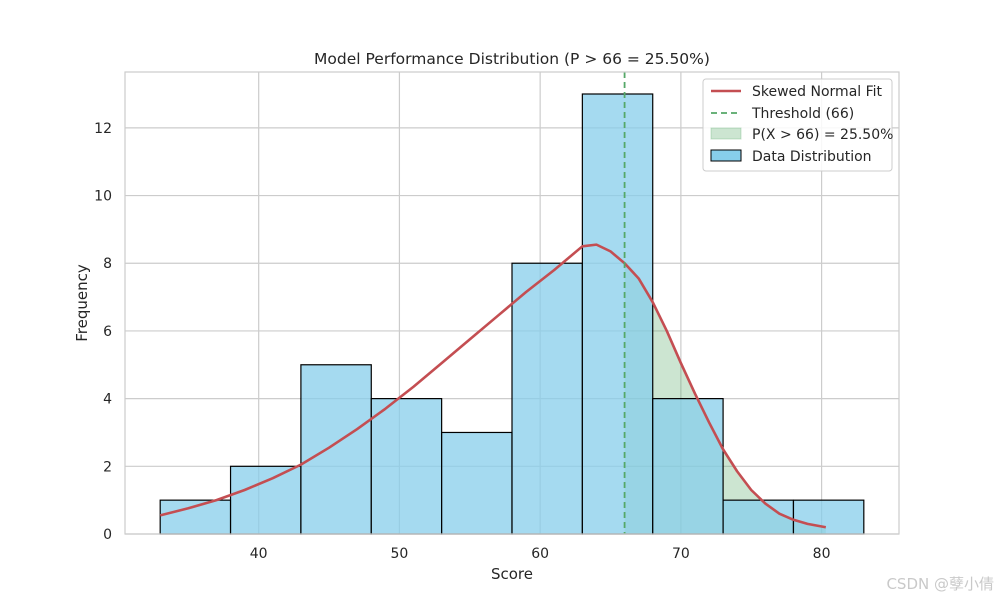 The width and height of the screenshot is (1000, 600). What do you see at coordinates (812, 157) in the screenshot?
I see `legend-hist-label: Data Distribution` at bounding box center [812, 157].